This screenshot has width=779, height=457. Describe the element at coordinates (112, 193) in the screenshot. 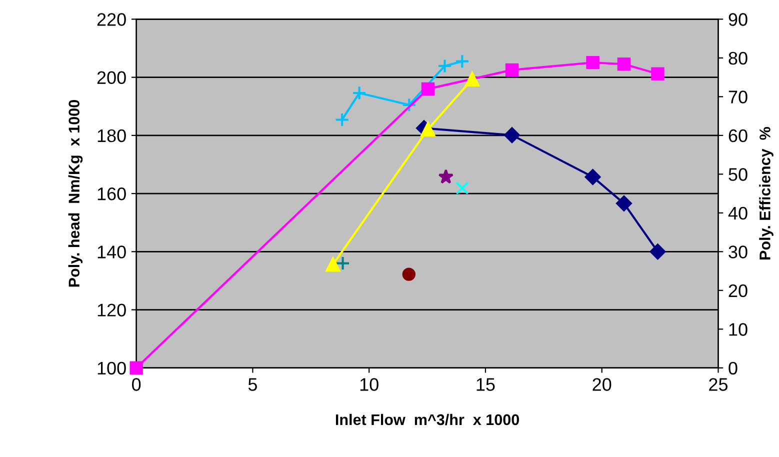

I see `y-tick-label: 160` at that location.